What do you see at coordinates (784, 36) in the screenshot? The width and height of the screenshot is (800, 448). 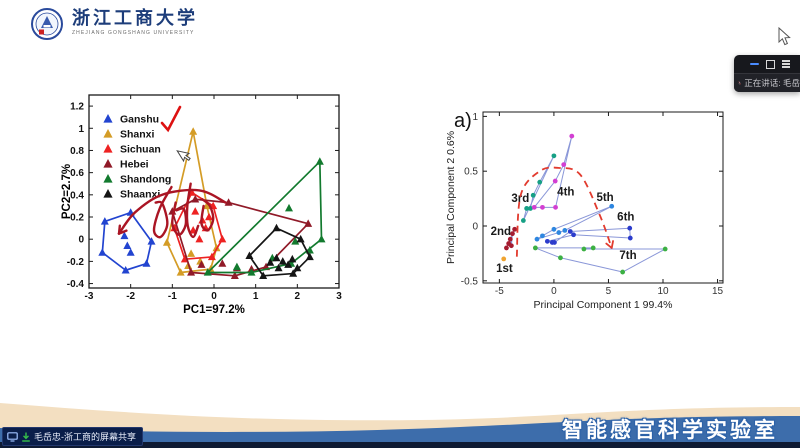 I see `mouse-cursor-icon` at bounding box center [784, 36].